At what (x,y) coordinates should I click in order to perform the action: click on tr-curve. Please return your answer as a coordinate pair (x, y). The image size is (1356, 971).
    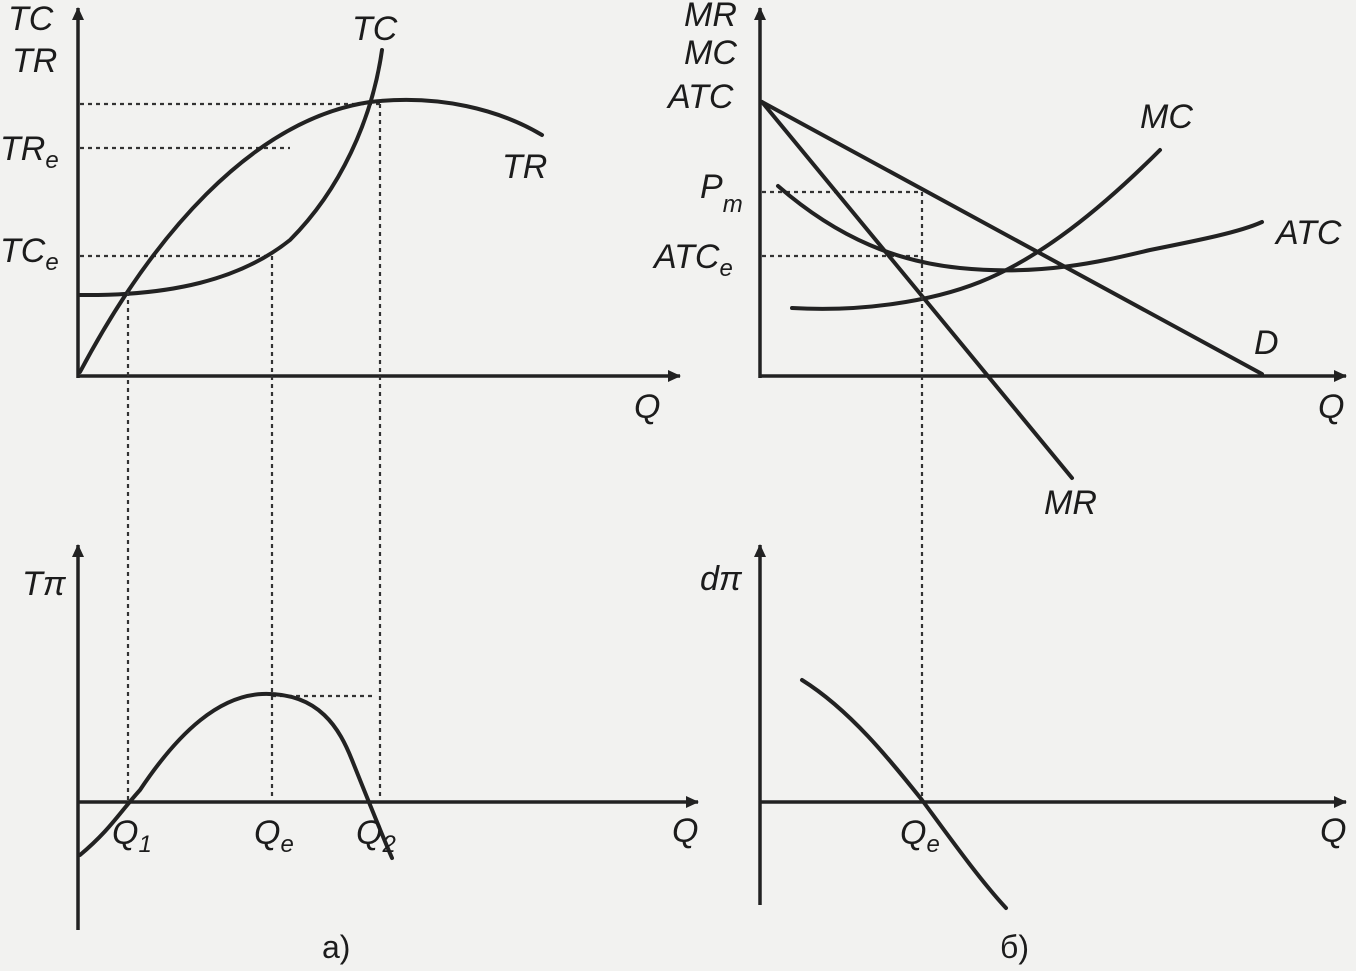
    Looking at the image, I should click on (311, 235).